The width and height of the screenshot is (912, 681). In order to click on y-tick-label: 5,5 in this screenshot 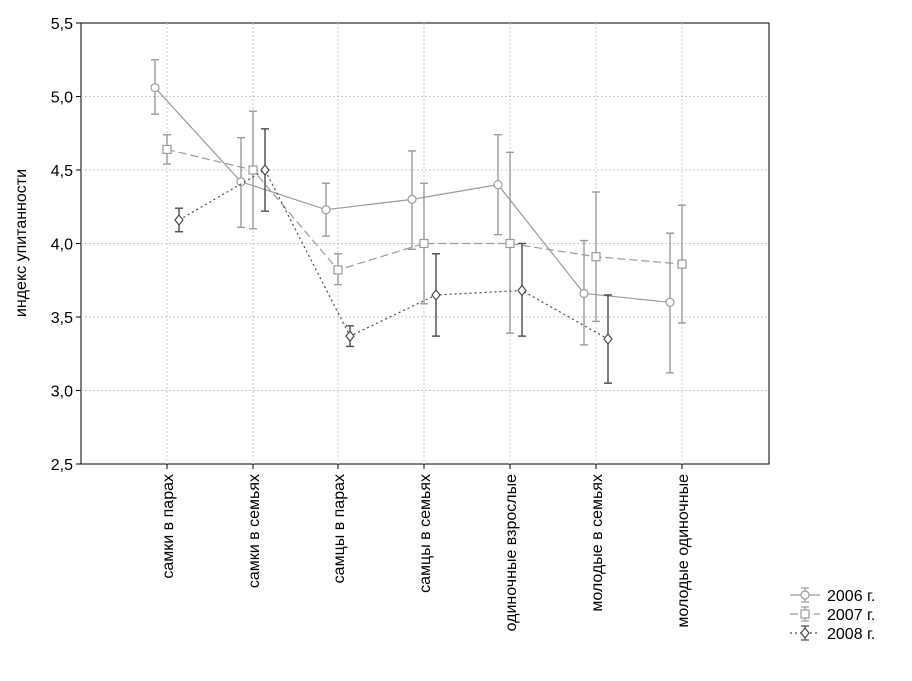, I will do `click(62, 24)`.